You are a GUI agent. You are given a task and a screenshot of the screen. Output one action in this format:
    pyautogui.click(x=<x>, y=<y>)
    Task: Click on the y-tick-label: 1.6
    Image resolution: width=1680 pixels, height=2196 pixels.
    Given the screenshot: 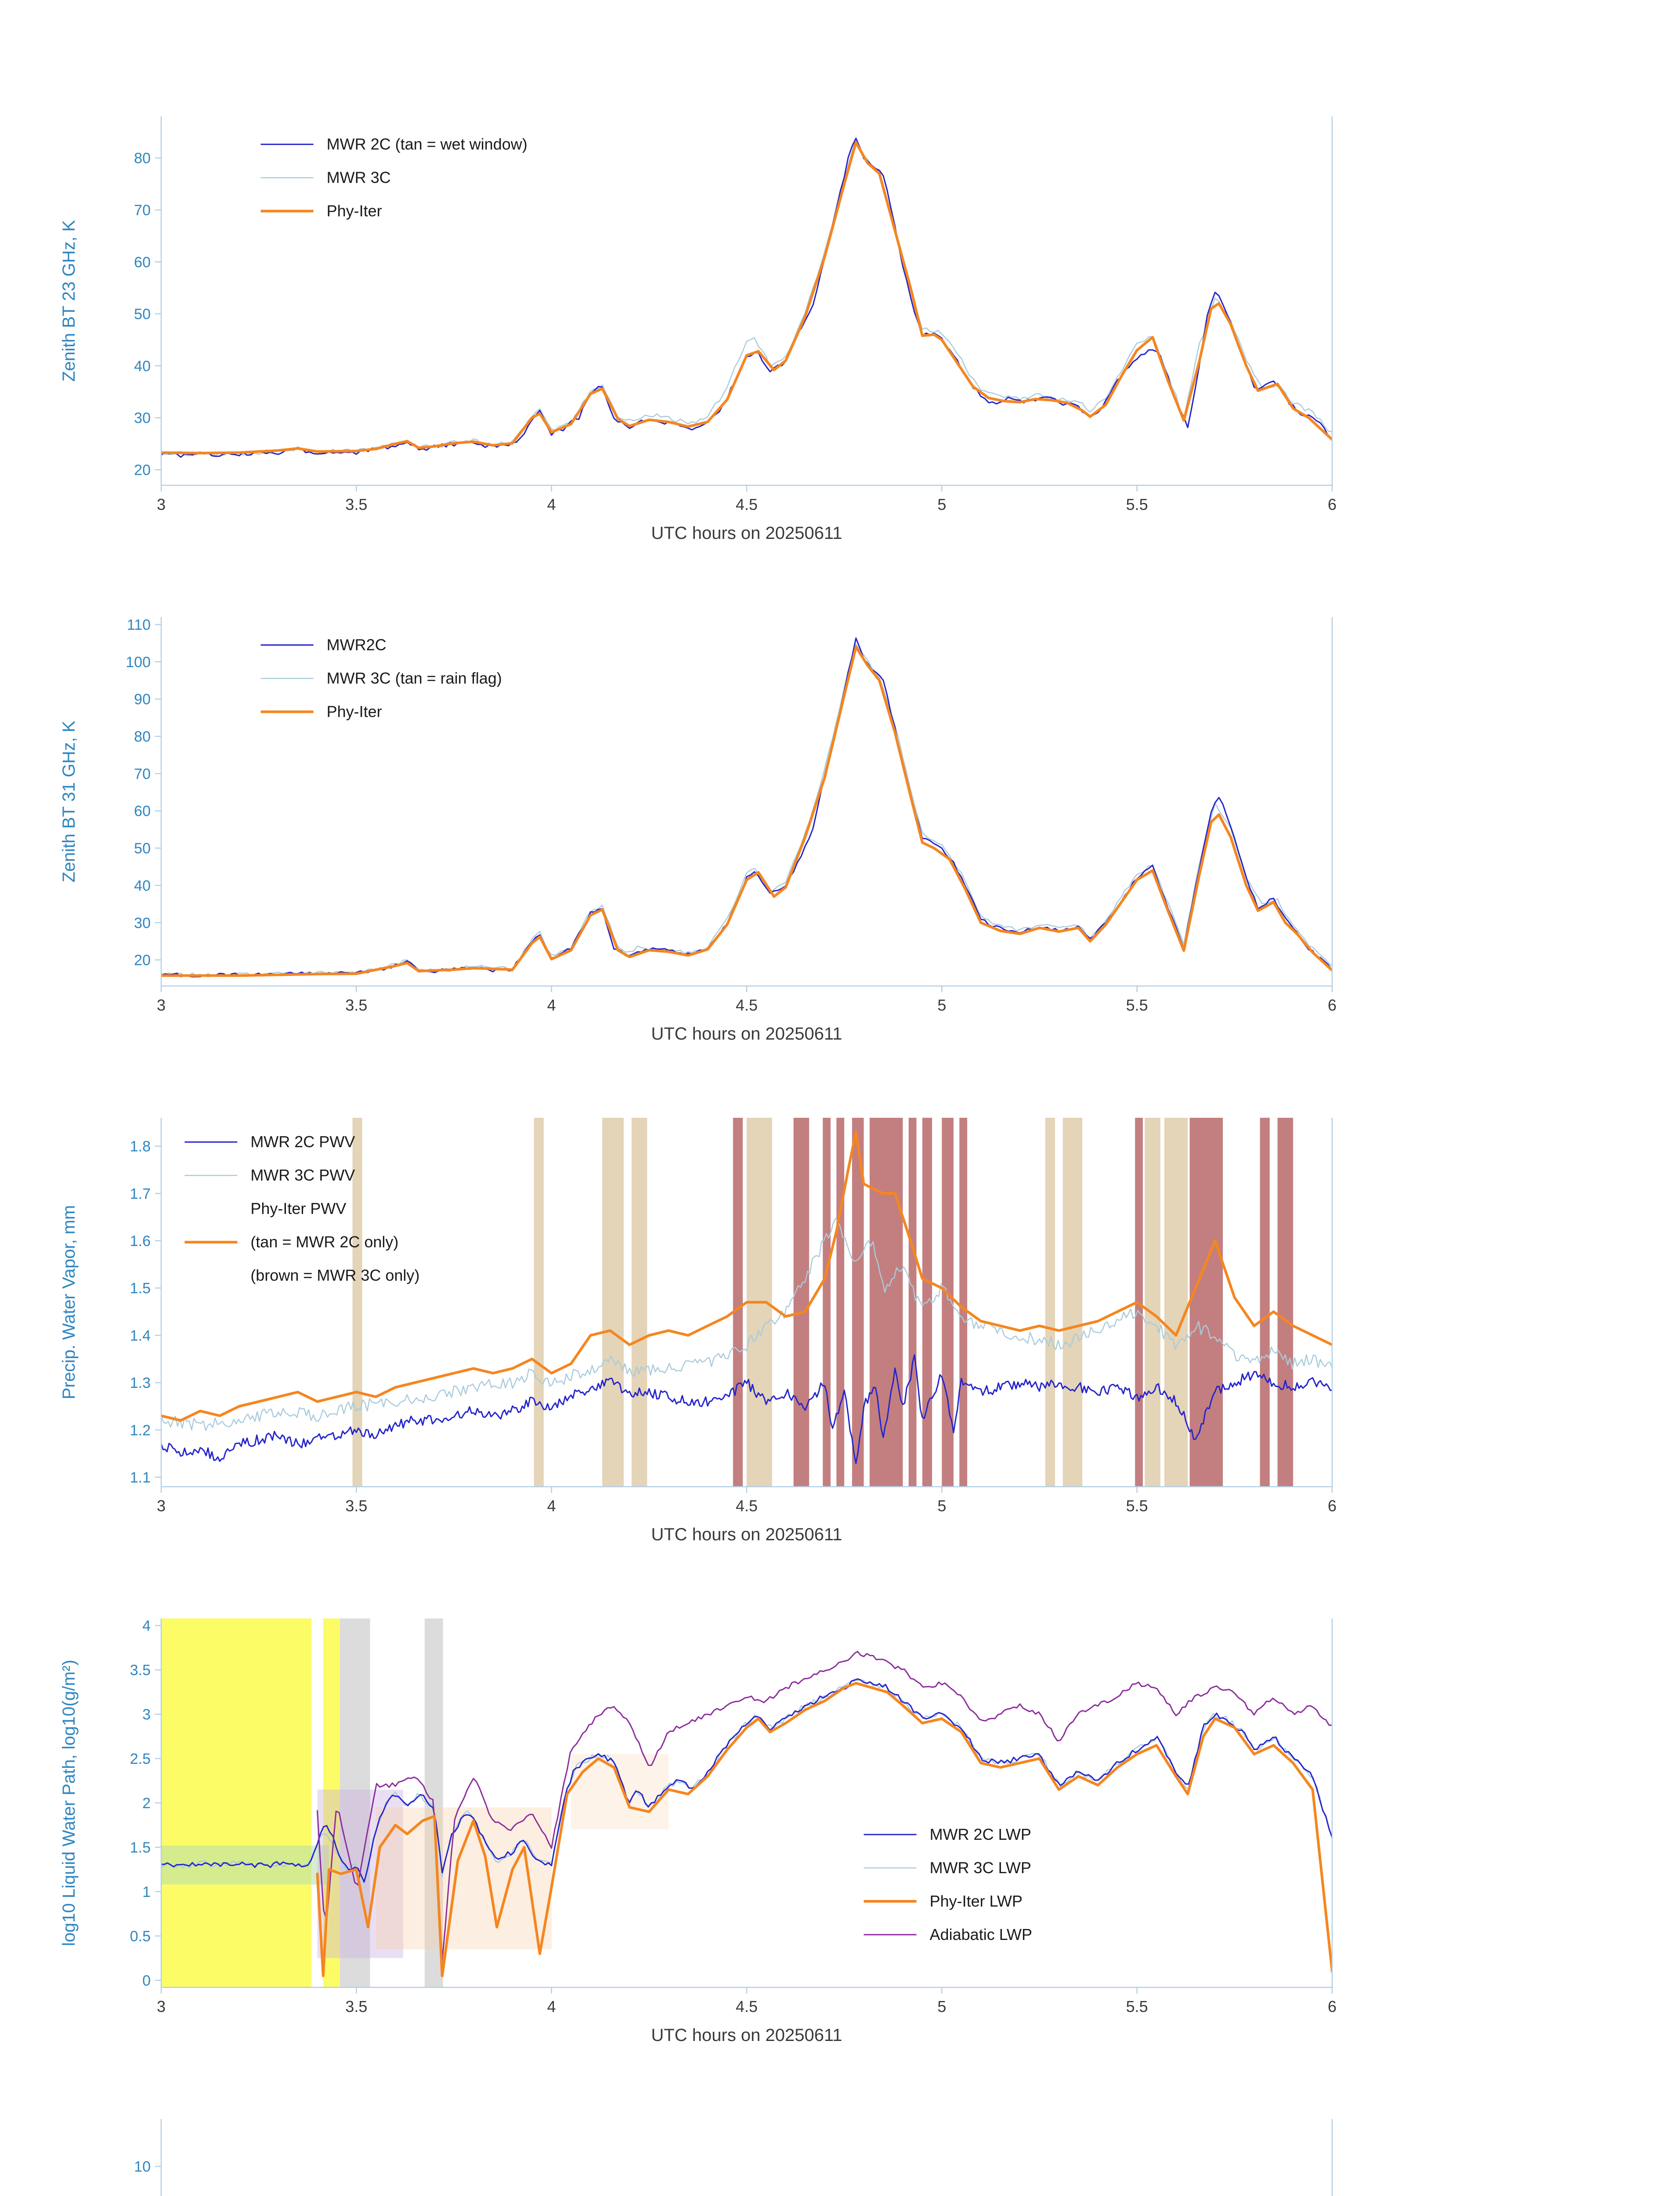 What is the action you would take?
    pyautogui.click(x=140, y=1241)
    